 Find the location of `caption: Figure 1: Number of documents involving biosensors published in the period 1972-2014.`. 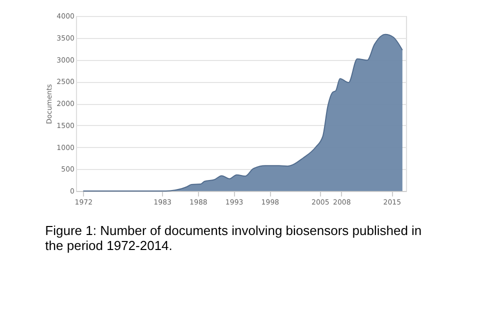

caption: Figure 1: Number of documents involving biosensors published in the period 1972-2014. is located at coordinates (233, 238).